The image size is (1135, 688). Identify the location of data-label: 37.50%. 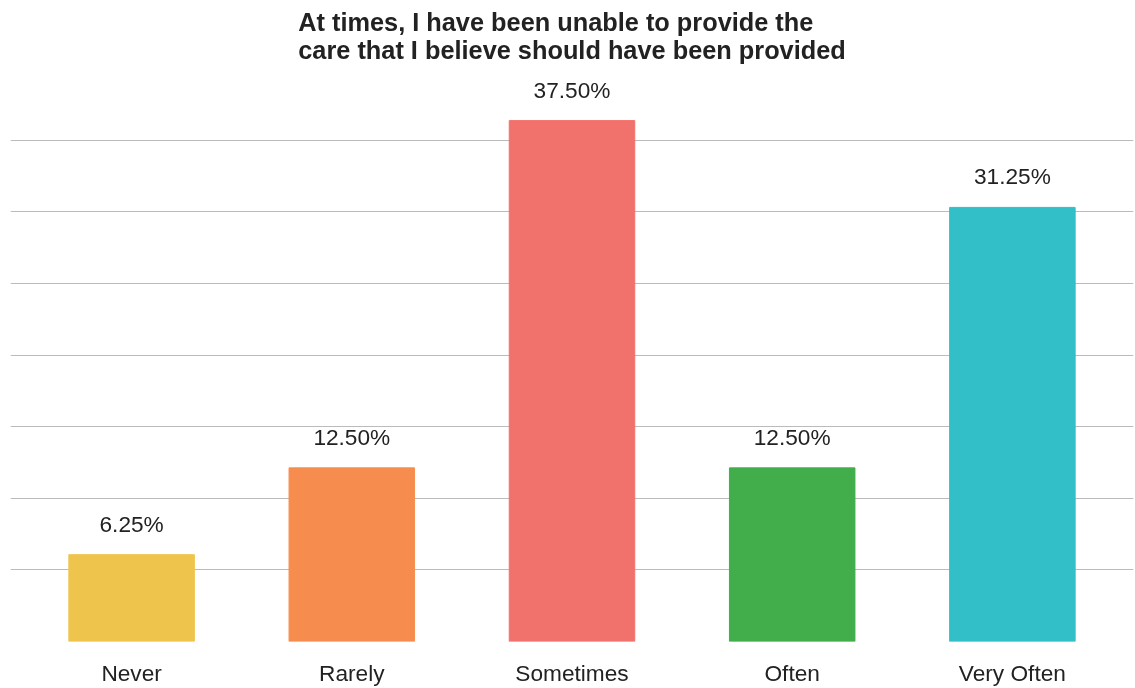
(572, 89).